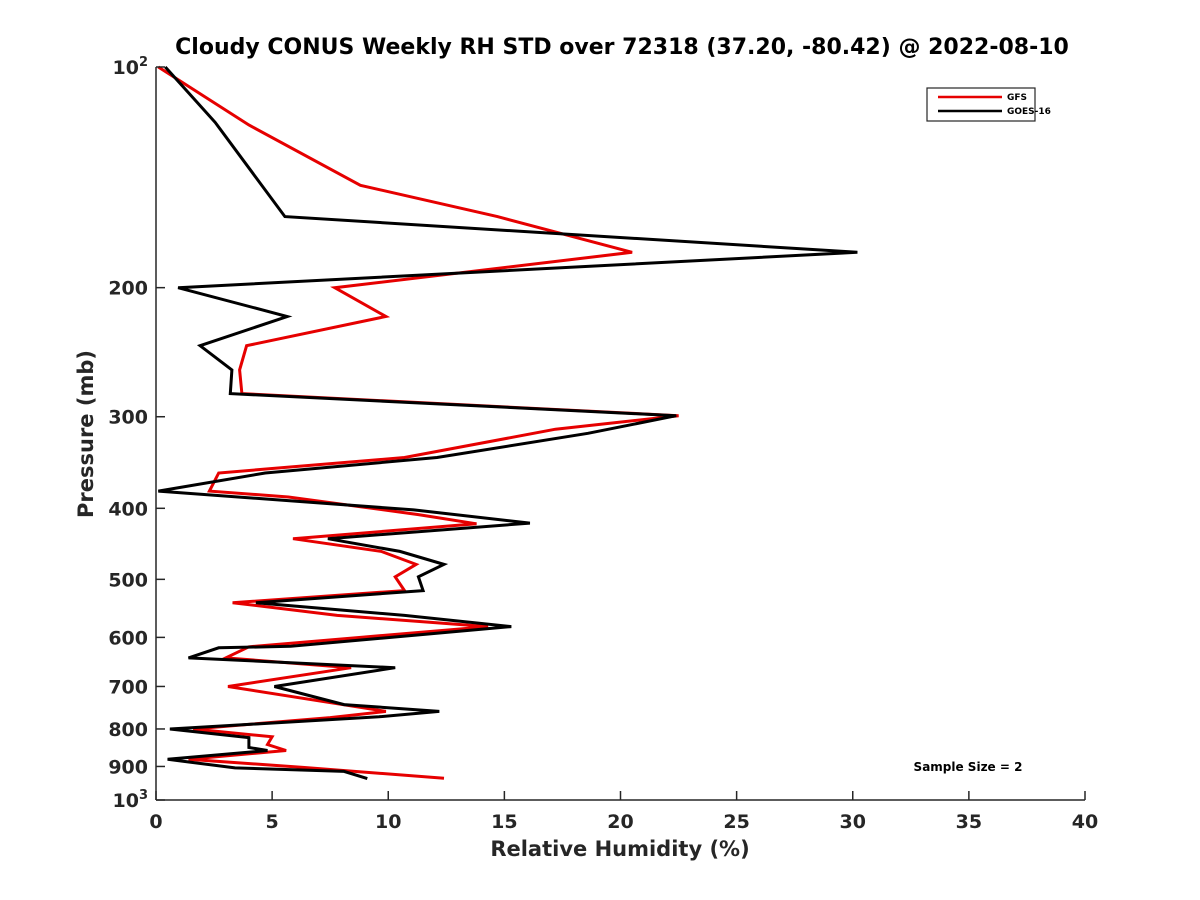 This screenshot has width=1200, height=900. What do you see at coordinates (128, 767) in the screenshot?
I see `y-tick-label: 900` at bounding box center [128, 767].